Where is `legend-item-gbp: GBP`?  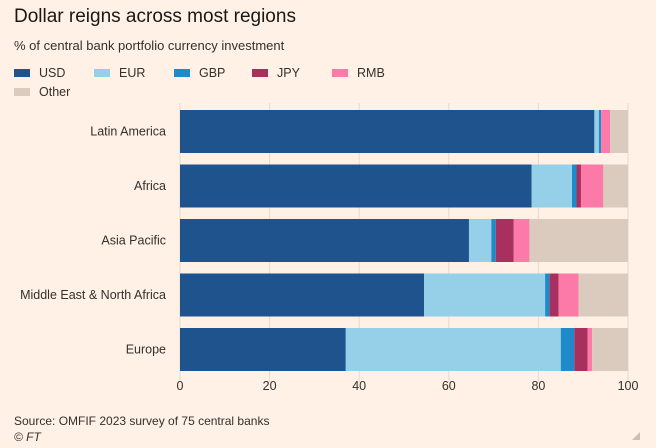
legend-item-gbp: GBP is located at coordinates (213, 73).